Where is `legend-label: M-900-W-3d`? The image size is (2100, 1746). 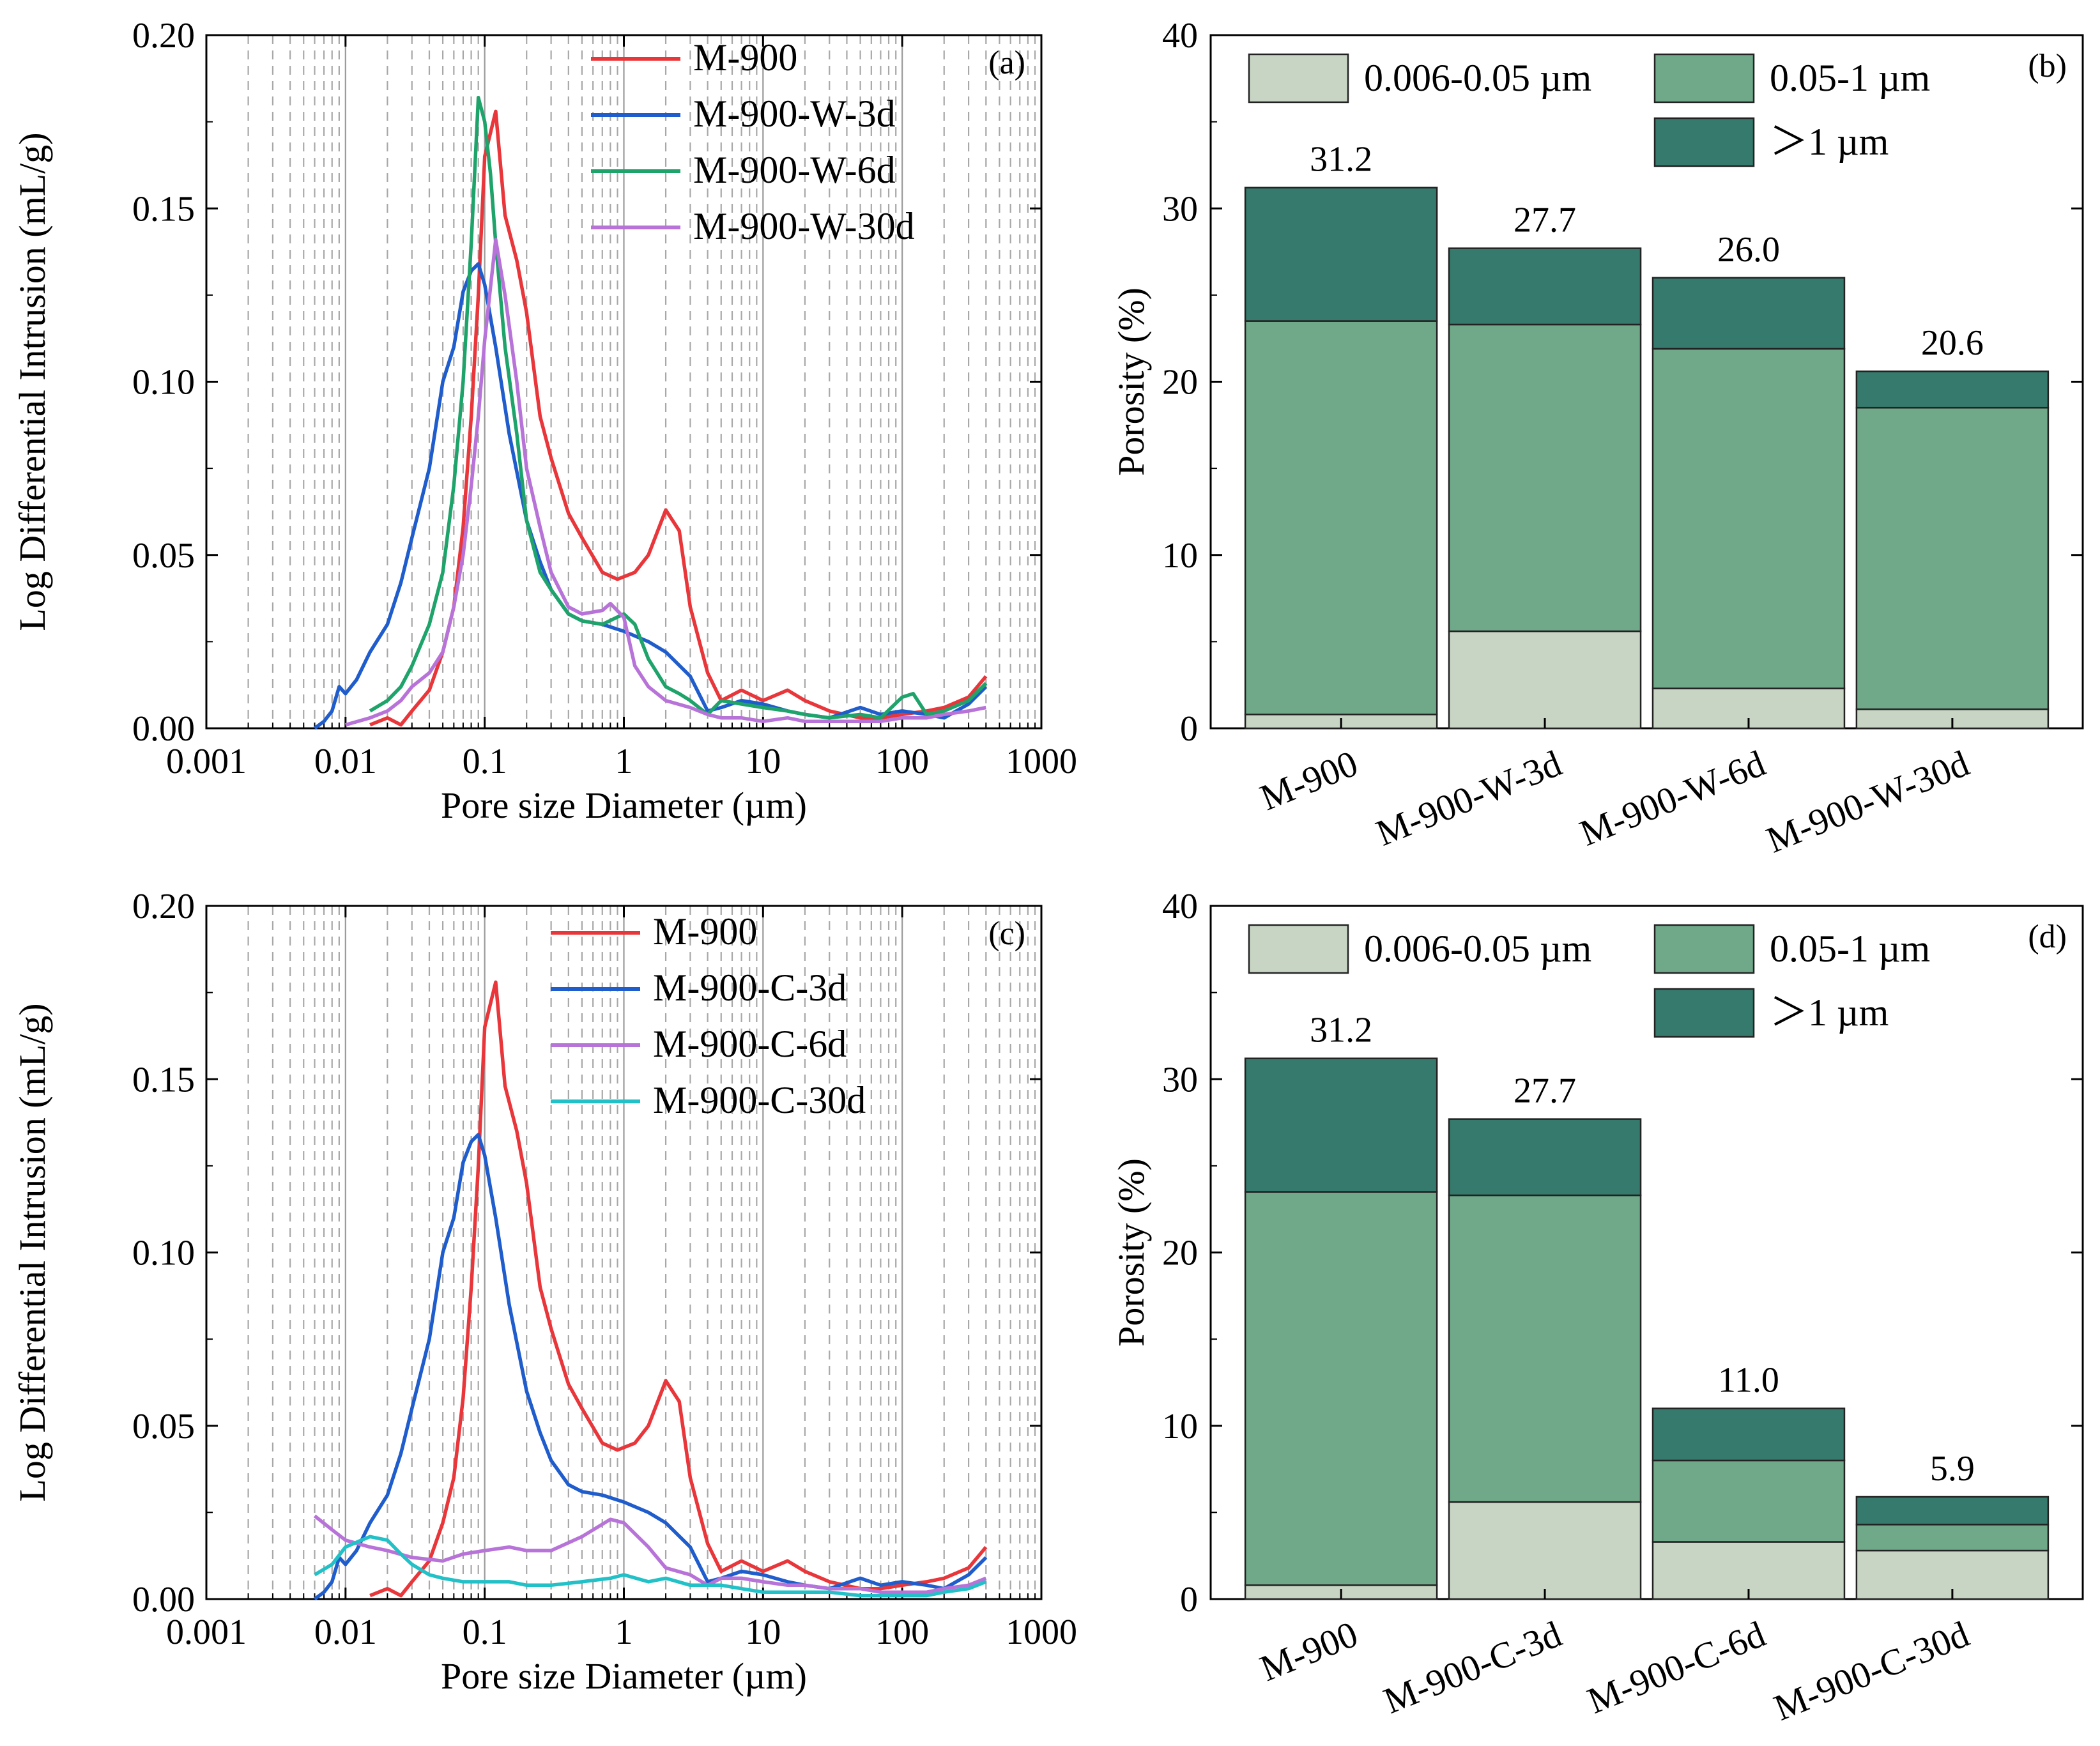 legend-label: M-900-W-3d is located at coordinates (794, 114).